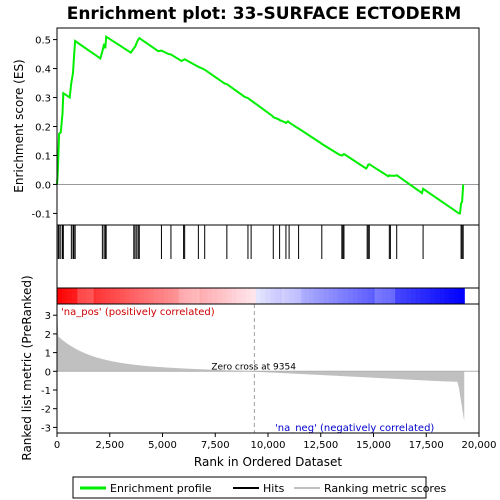 The height and width of the screenshot is (500, 500). What do you see at coordinates (138, 312) in the screenshot?
I see `pos-label: 'na_pos' (positively correlated)` at bounding box center [138, 312].